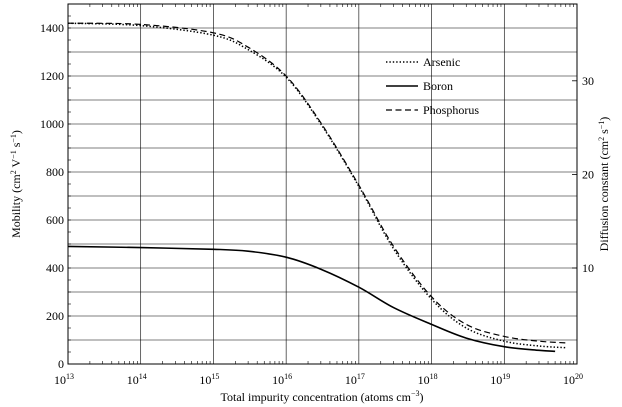 Image resolution: width=622 pixels, height=407 pixels. I want to click on x-tick-label: 1018, so click(428, 379).